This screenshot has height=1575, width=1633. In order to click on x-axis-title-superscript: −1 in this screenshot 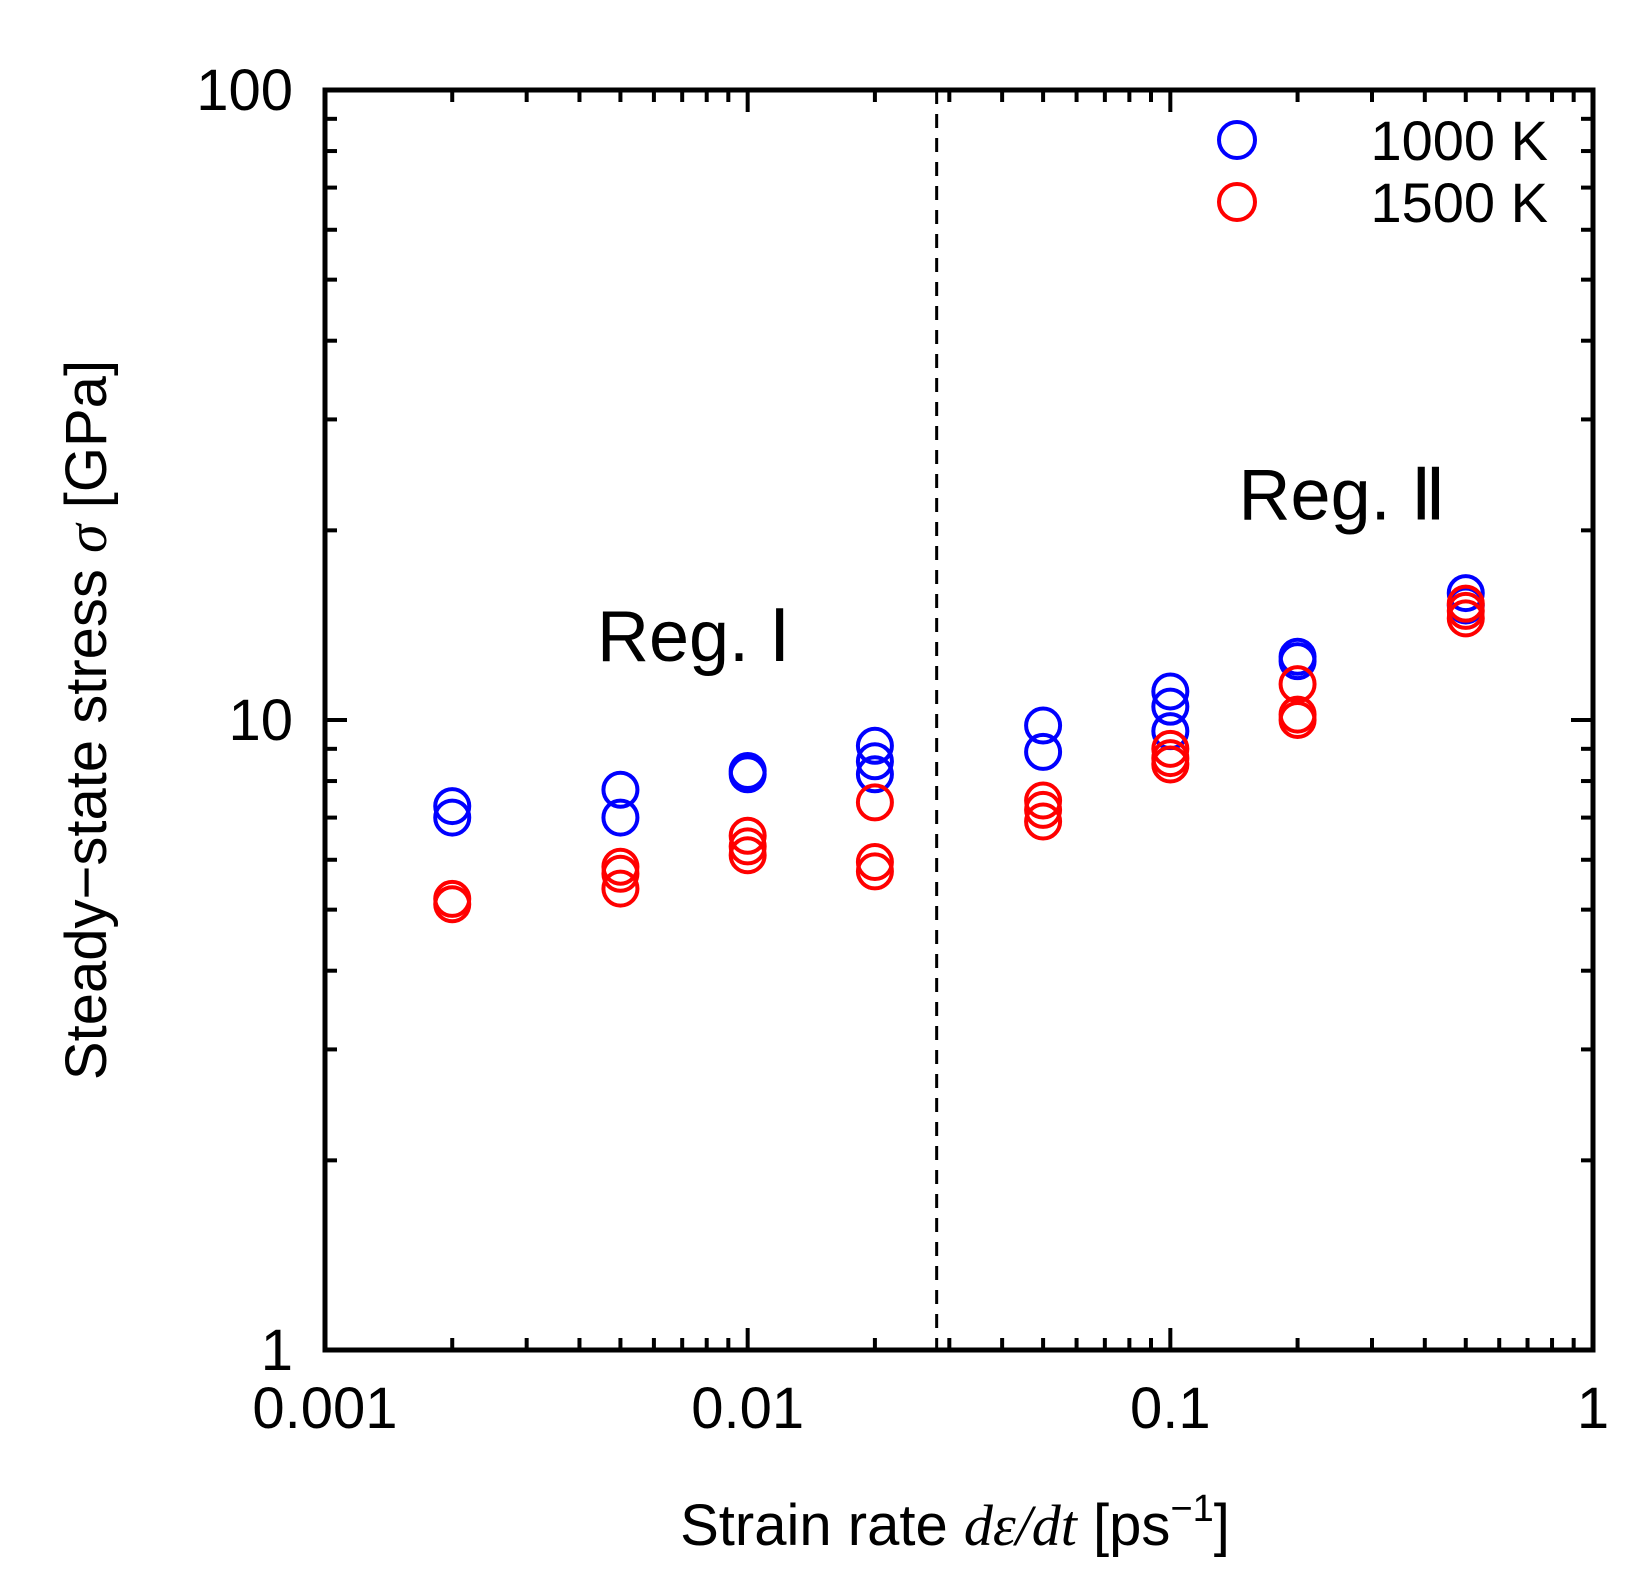, I will do `click(1191, 1509)`.